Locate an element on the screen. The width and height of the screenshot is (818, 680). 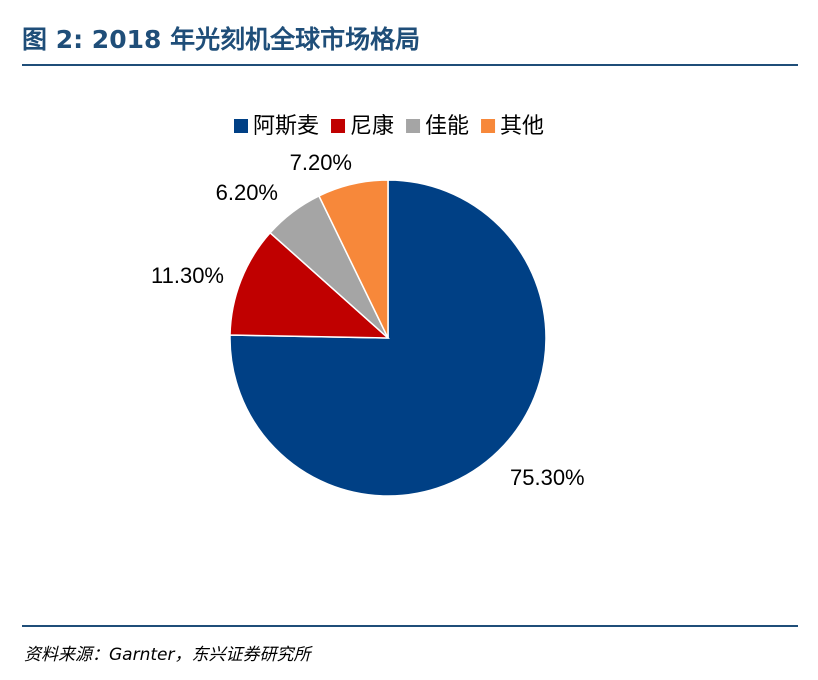
data-label: 7.20% is located at coordinates (321, 162).